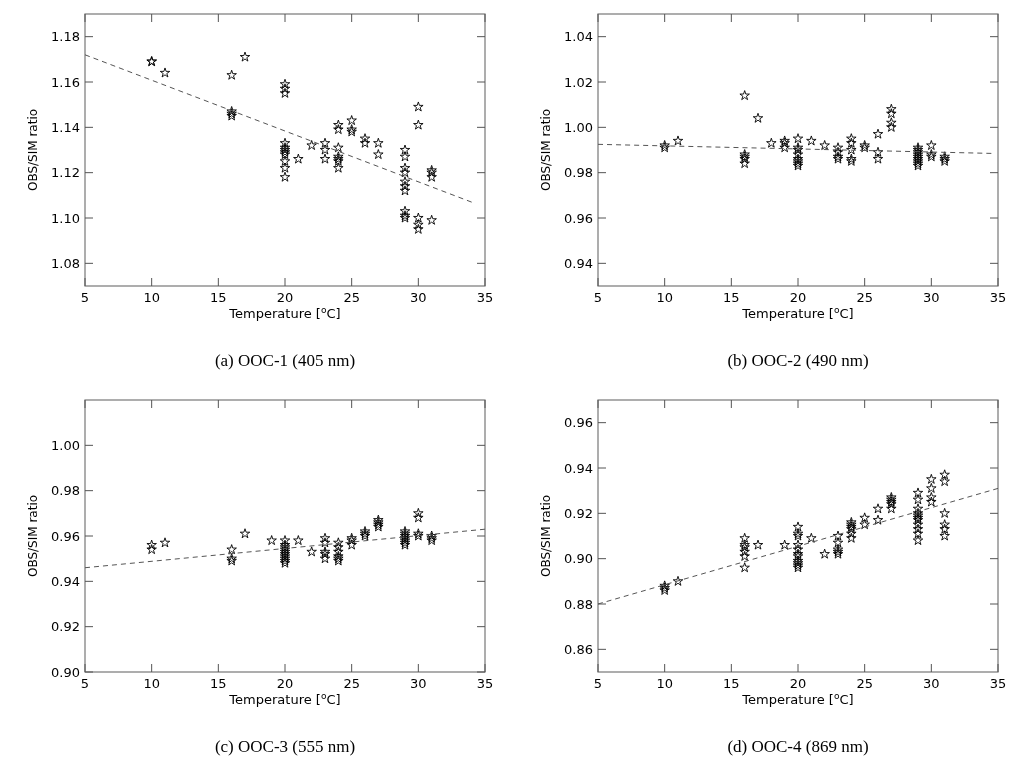 This screenshot has width=1027, height=772. Describe the element at coordinates (65, 37) in the screenshot. I see `y-tick-label: 1.18` at that location.